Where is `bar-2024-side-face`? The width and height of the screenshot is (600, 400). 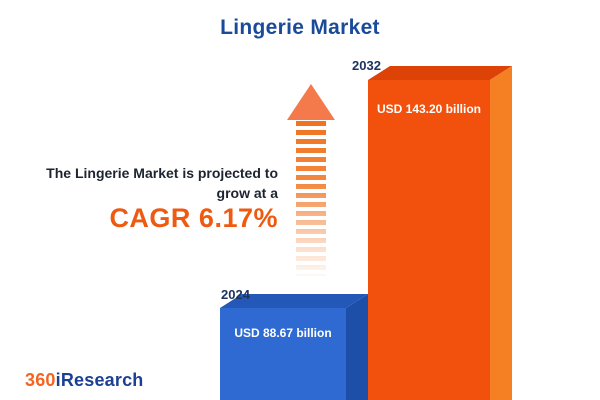
bar-2024-side-face is located at coordinates (357, 347).